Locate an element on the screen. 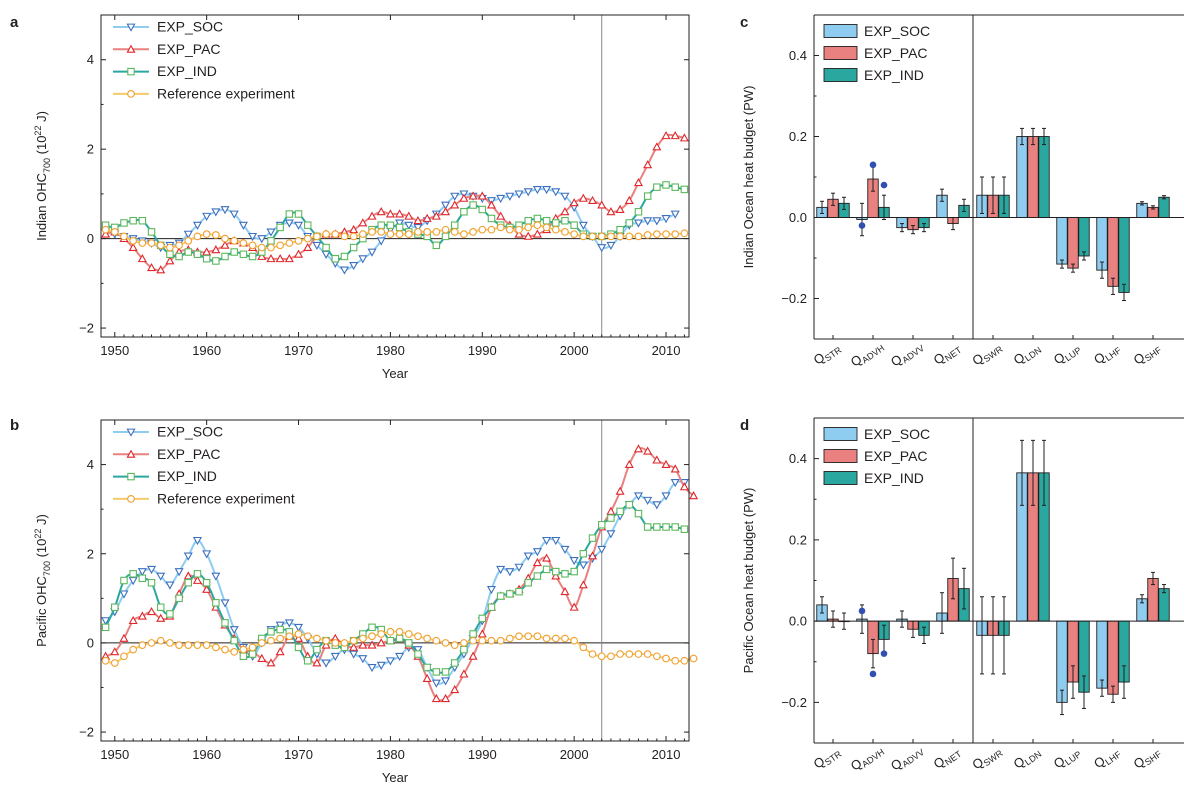 This screenshot has width=1184, height=801. x-tick-label-subscript: LUP is located at coordinates (1073, 354).